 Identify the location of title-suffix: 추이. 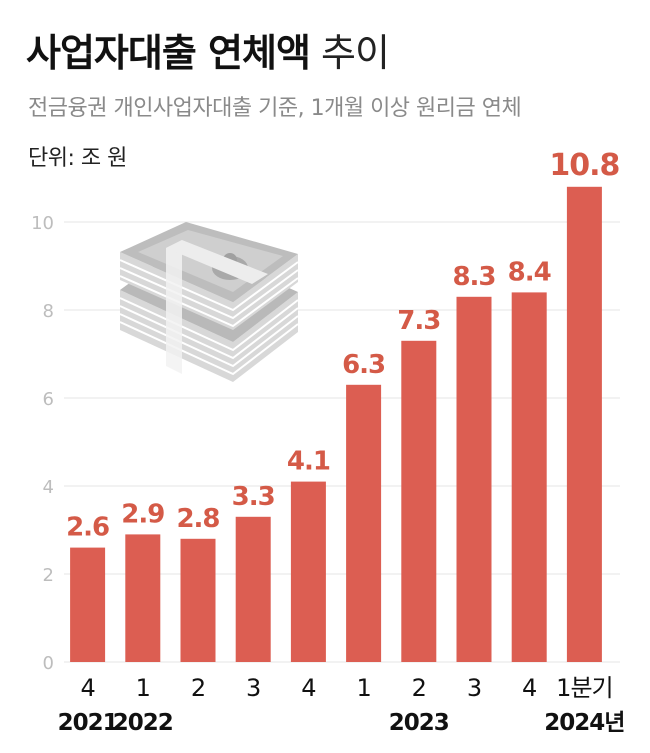
(355, 53).